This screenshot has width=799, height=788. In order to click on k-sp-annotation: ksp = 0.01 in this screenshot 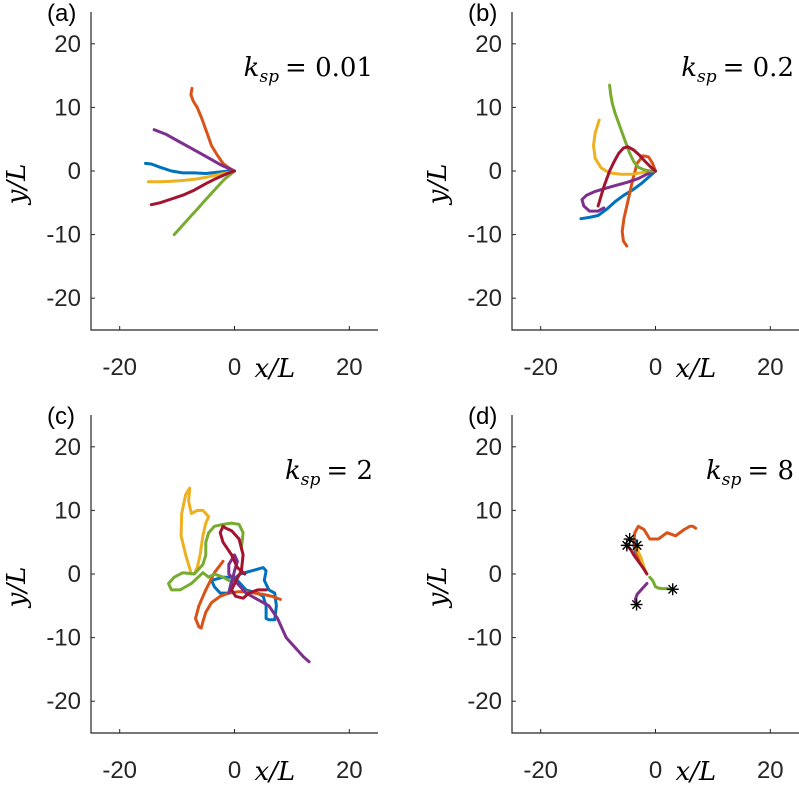, I will do `click(308, 70)`.